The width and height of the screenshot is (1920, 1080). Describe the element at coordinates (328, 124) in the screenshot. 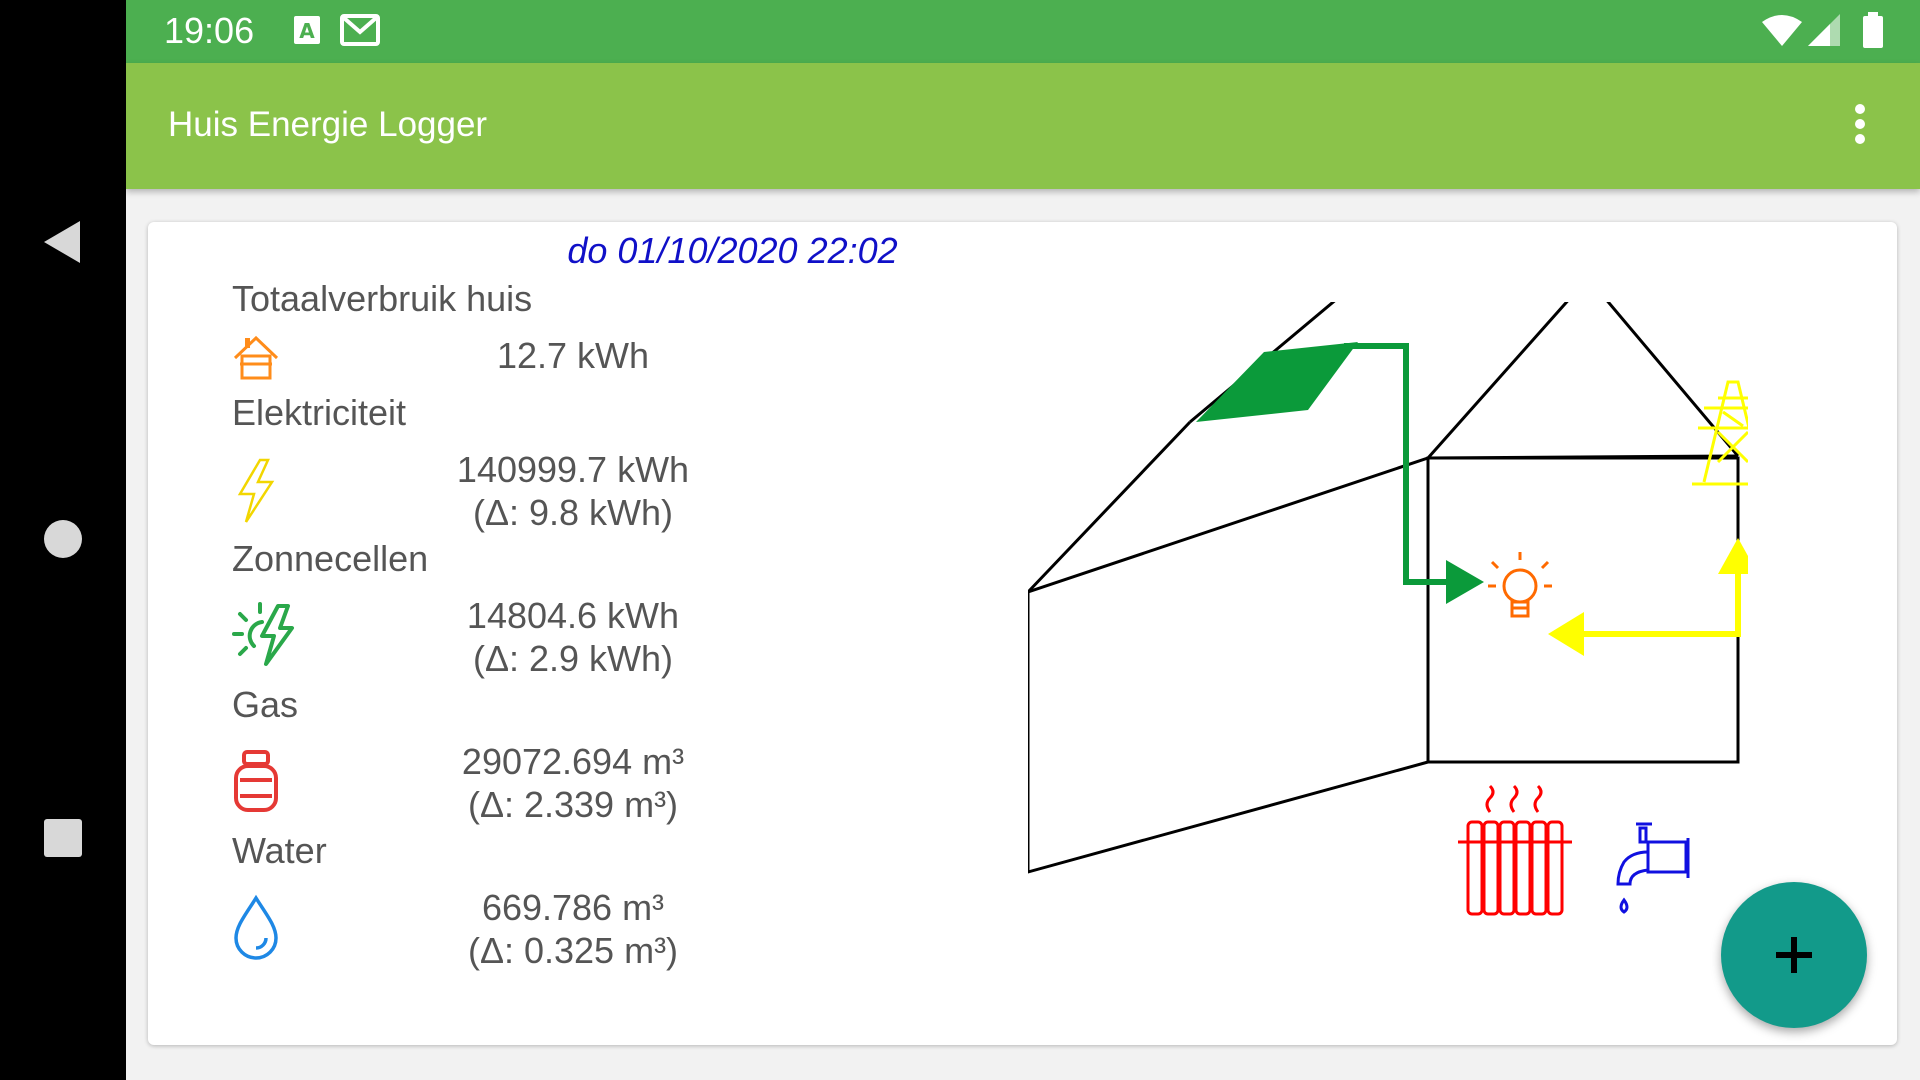

I see `app-title: Huis Energie Logger` at that location.